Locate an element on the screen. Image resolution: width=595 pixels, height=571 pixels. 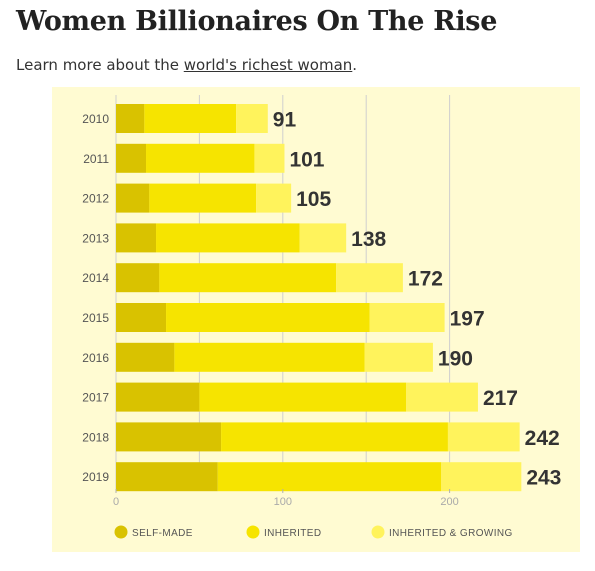
legend-label: SELF-MADE is located at coordinates (162, 533).